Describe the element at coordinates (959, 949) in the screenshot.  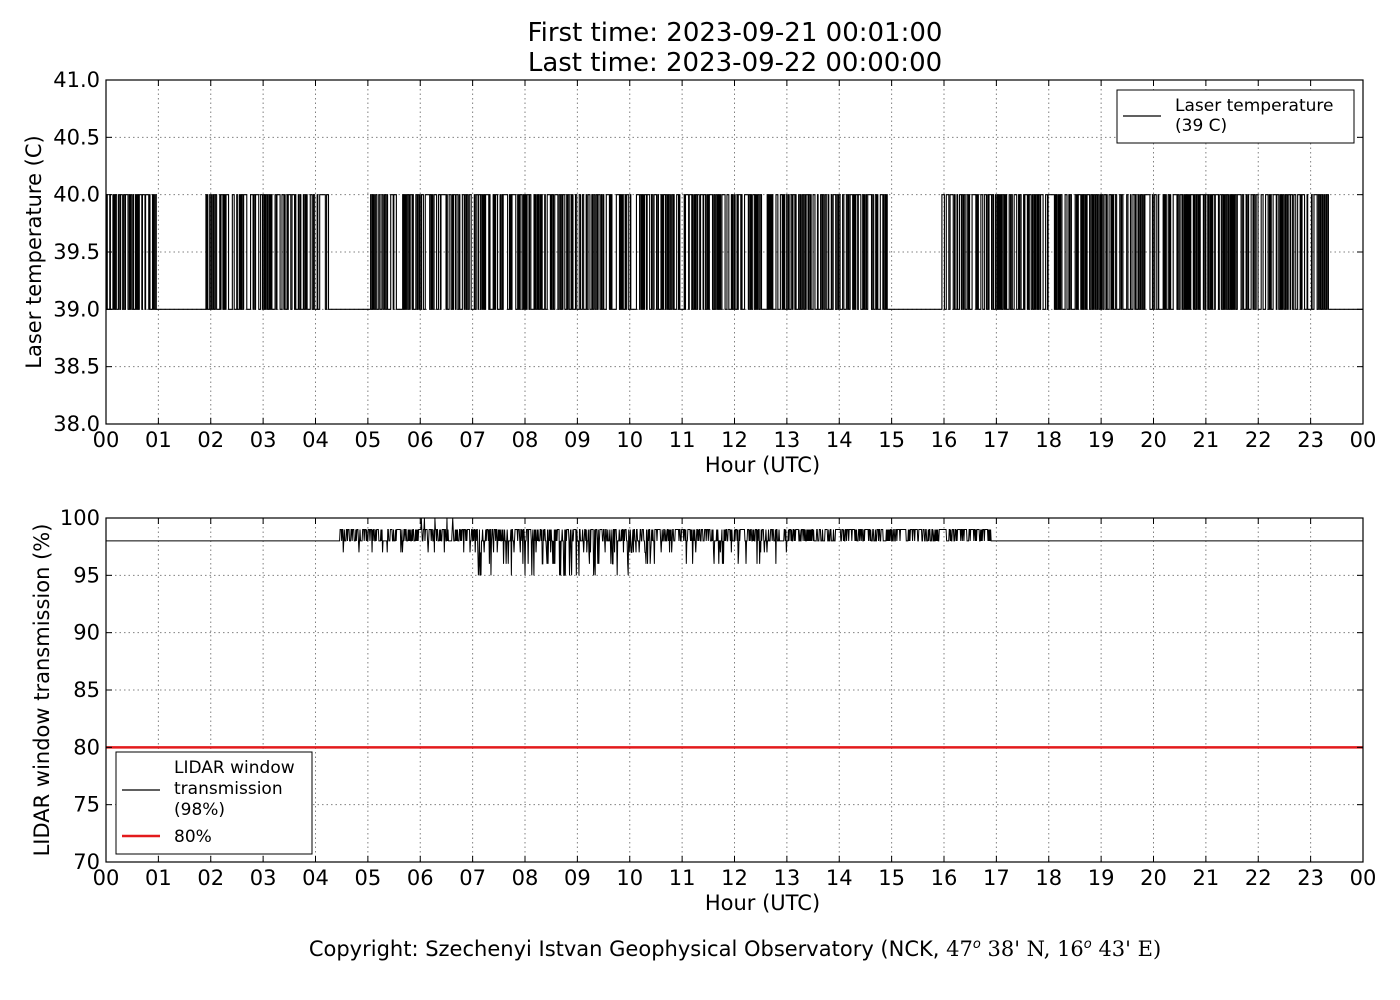
I see `latitude-degrees: 47` at that location.